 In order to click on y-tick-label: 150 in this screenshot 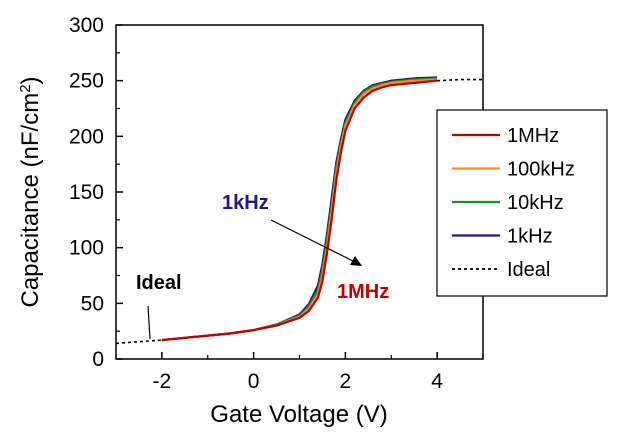, I will do `click(86, 192)`.